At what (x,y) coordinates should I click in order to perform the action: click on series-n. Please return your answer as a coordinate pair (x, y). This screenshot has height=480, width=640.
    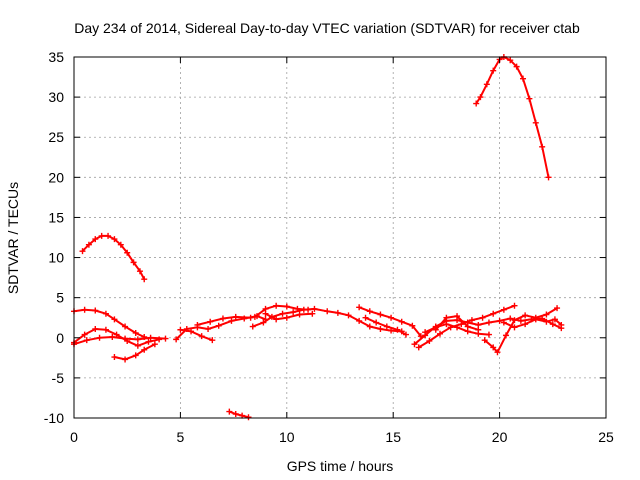
    Looking at the image, I should click on (466, 326).